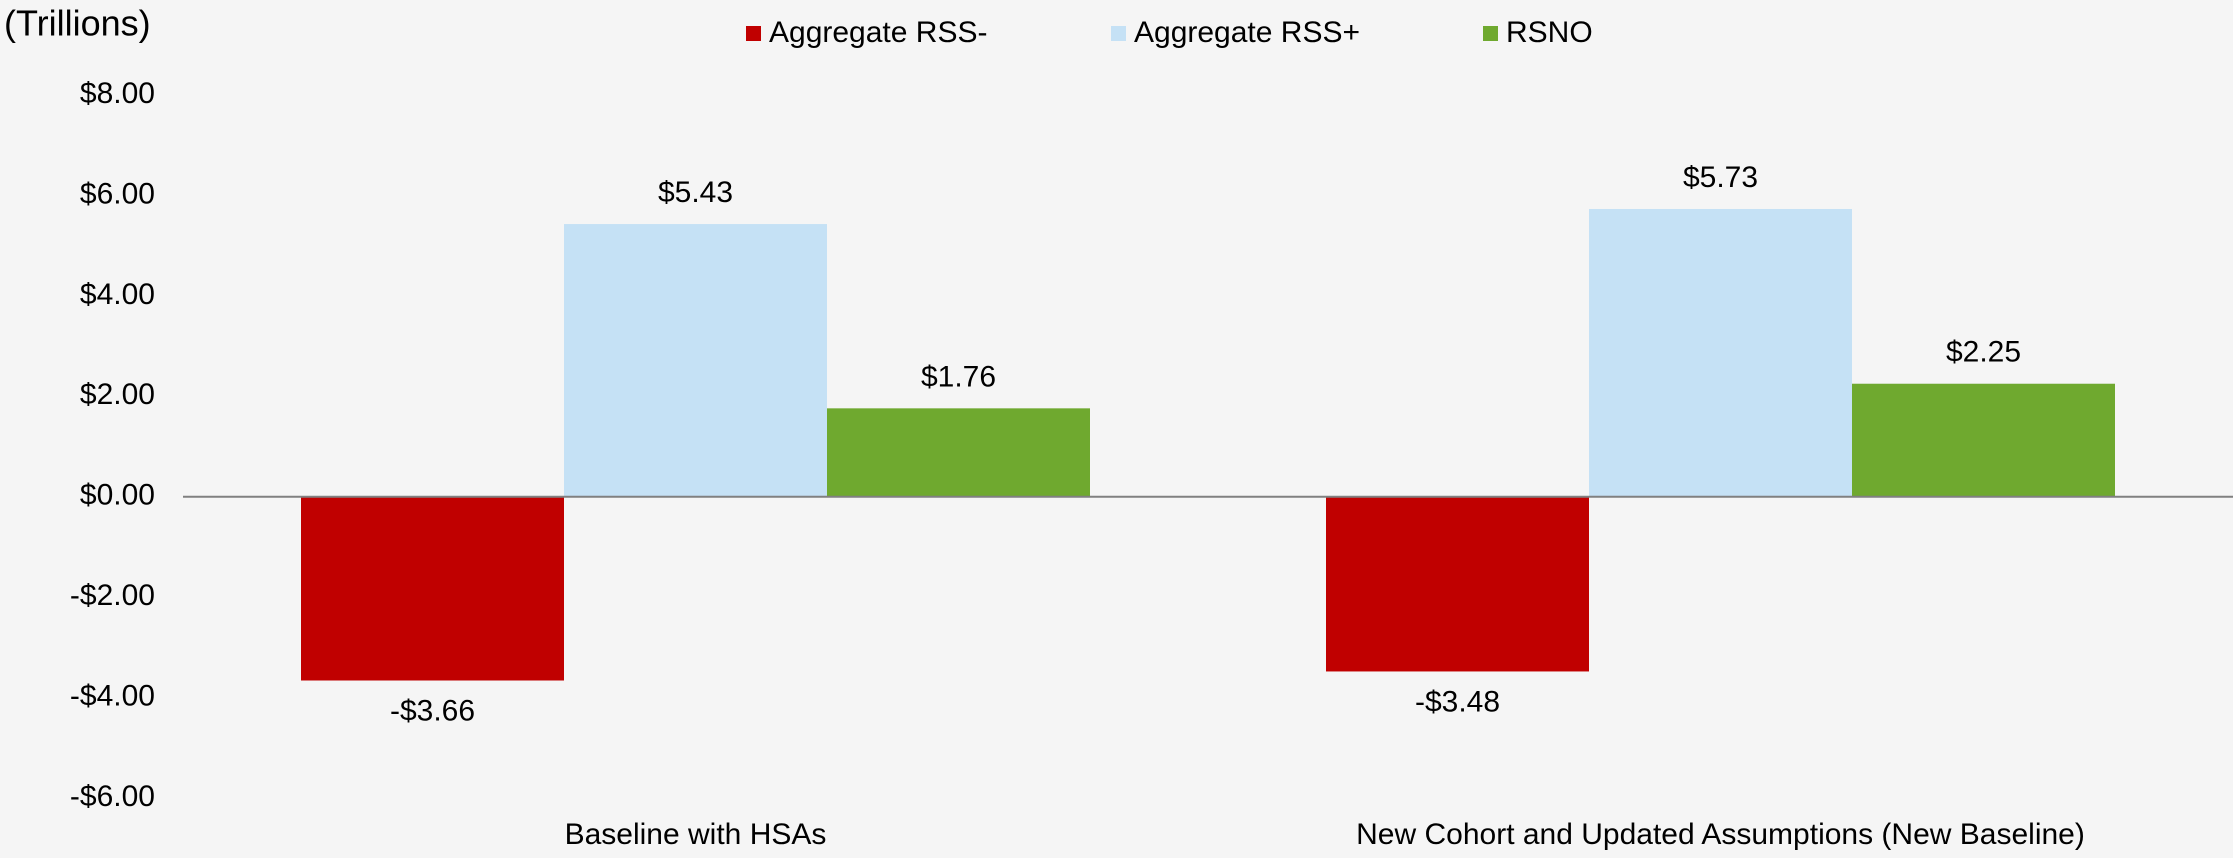 The image size is (2233, 858). Describe the element at coordinates (1247, 32) in the screenshot. I see `legend-label: Aggregate RSS+` at that location.